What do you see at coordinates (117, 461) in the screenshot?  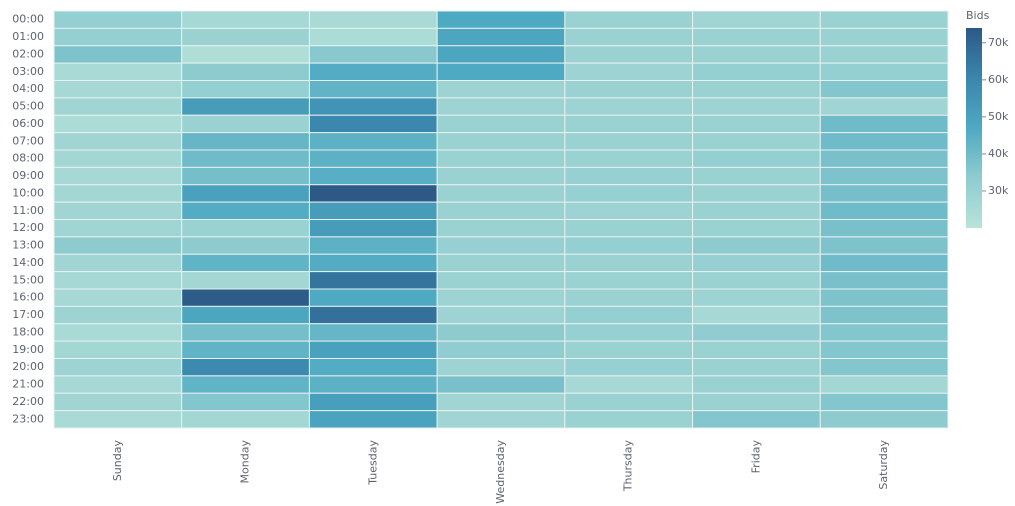 I see `x-tick-label: Sunday` at bounding box center [117, 461].